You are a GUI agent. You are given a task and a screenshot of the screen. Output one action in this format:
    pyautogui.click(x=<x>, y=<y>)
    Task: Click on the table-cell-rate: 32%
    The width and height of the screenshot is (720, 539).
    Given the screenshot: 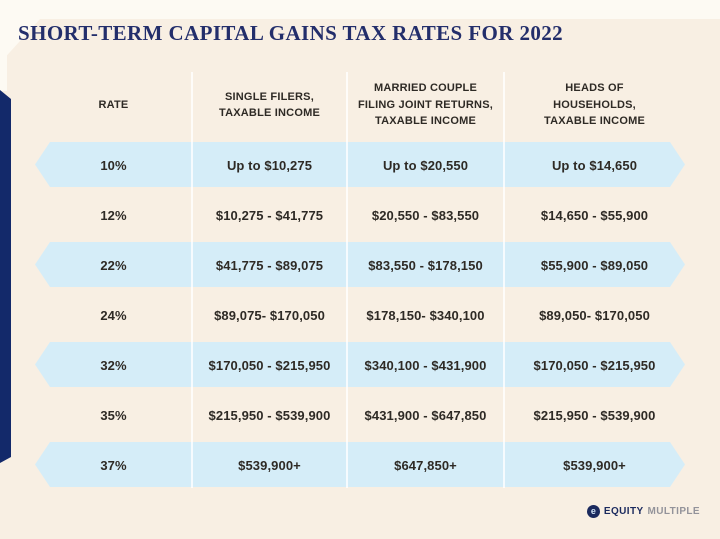 What is the action you would take?
    pyautogui.click(x=113, y=365)
    